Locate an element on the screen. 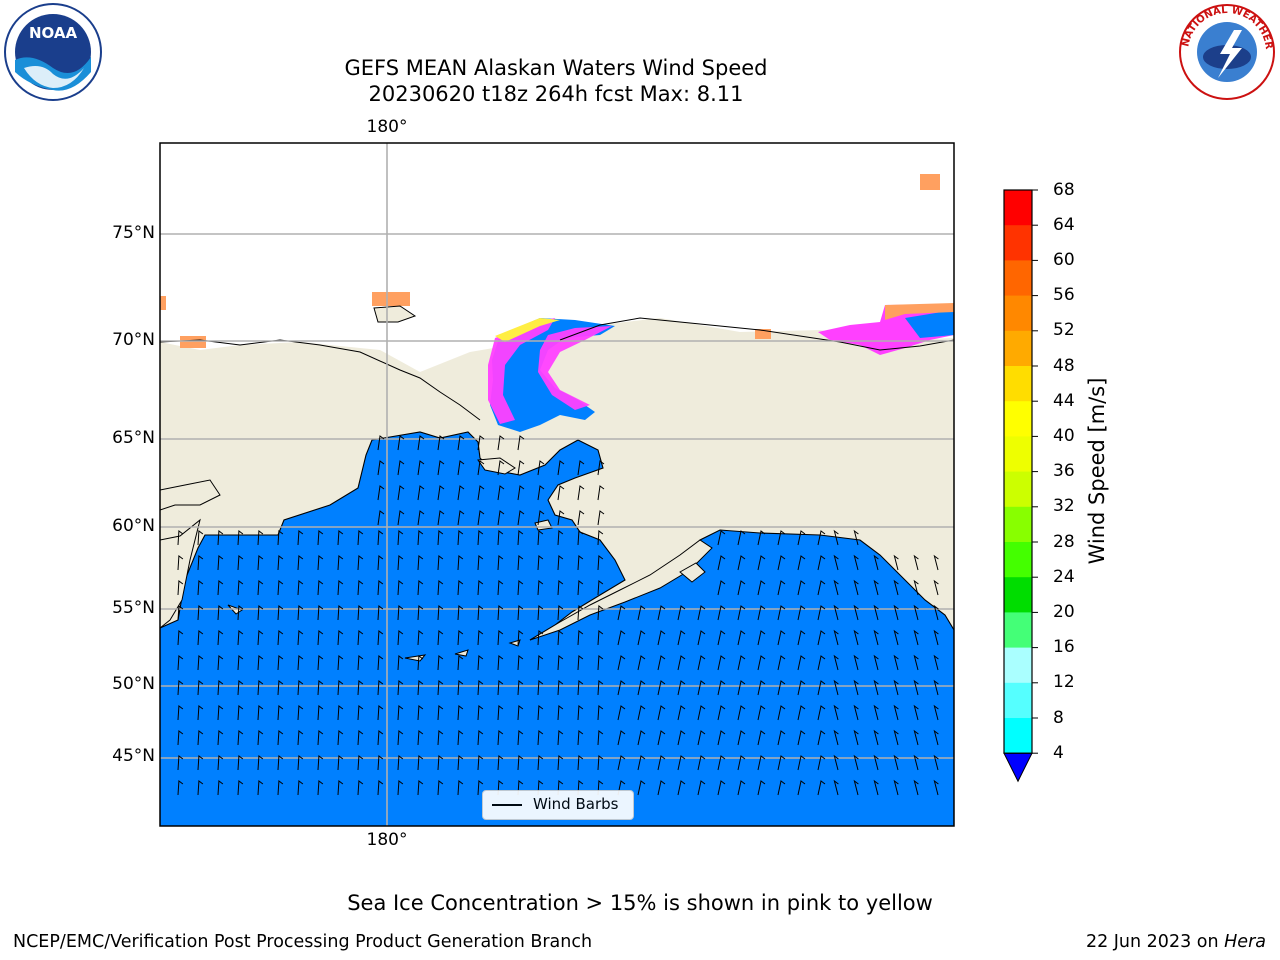 This screenshot has height=960, width=1280. cb-tick-44: 44 is located at coordinates (1064, 401).